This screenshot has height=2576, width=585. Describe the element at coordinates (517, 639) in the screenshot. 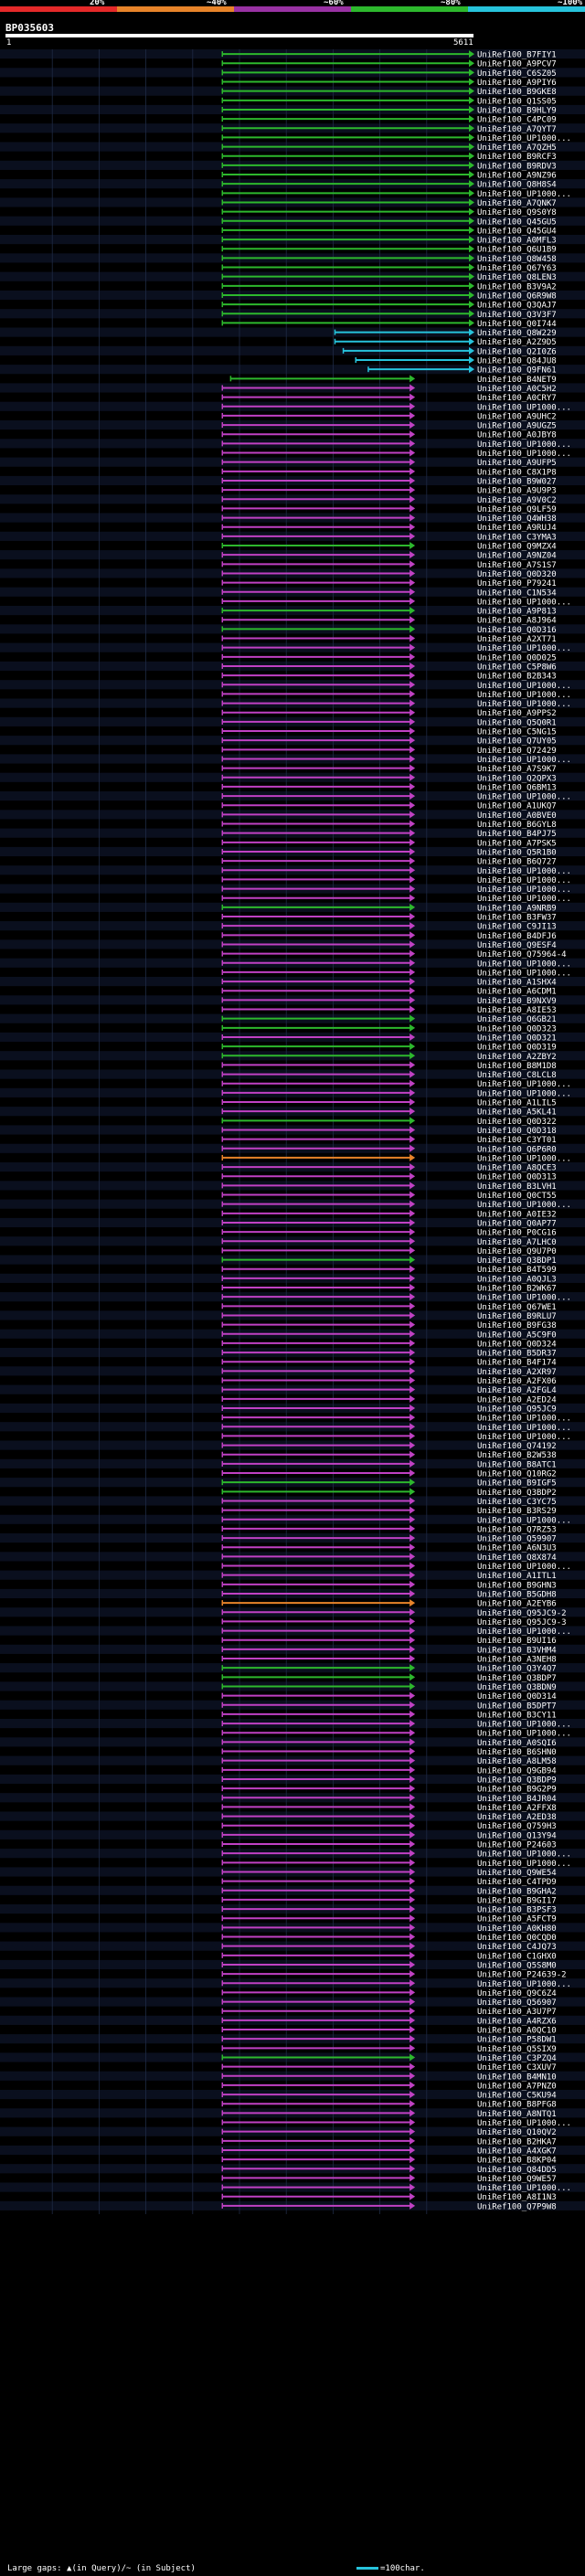

I see `hit-label: UniRef100_A2XT71` at that location.